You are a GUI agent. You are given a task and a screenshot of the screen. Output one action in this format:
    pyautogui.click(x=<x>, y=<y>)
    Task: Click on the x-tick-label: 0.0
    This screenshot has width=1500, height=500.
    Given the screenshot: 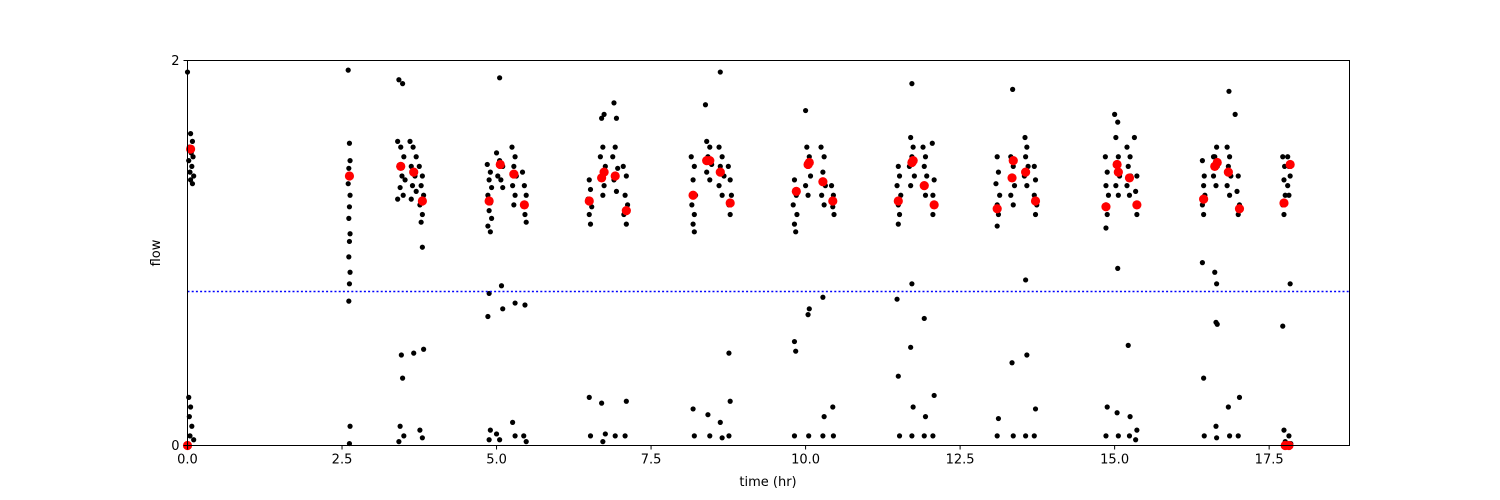 What is the action you would take?
    pyautogui.click(x=187, y=460)
    